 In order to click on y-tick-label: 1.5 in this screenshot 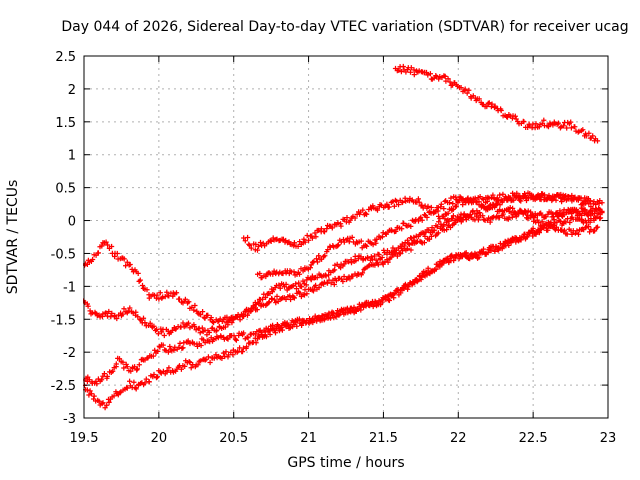, I will do `click(65, 123)`.